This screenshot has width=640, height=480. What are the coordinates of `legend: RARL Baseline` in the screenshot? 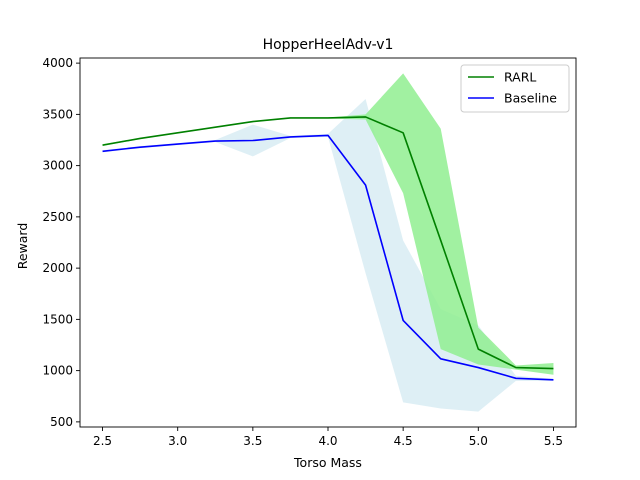 It's located at (515, 88).